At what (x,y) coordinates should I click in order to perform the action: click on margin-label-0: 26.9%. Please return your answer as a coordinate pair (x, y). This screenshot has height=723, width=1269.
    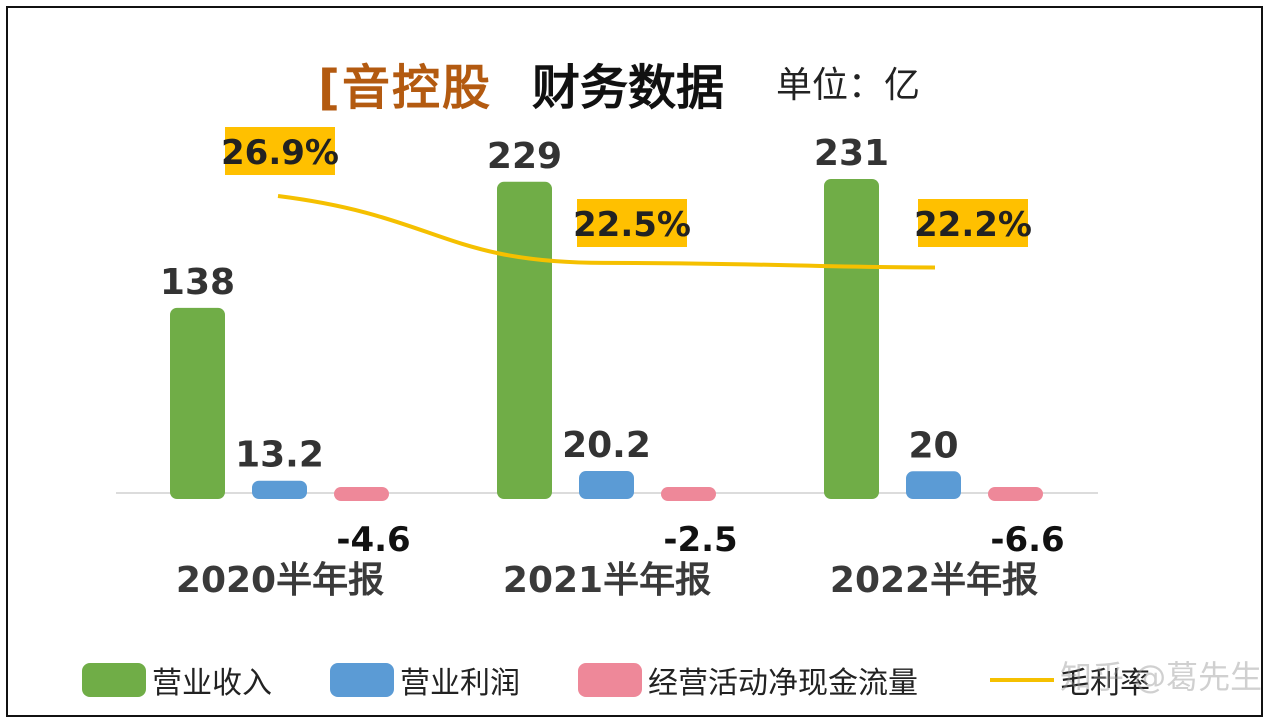
    Looking at the image, I should click on (280, 153).